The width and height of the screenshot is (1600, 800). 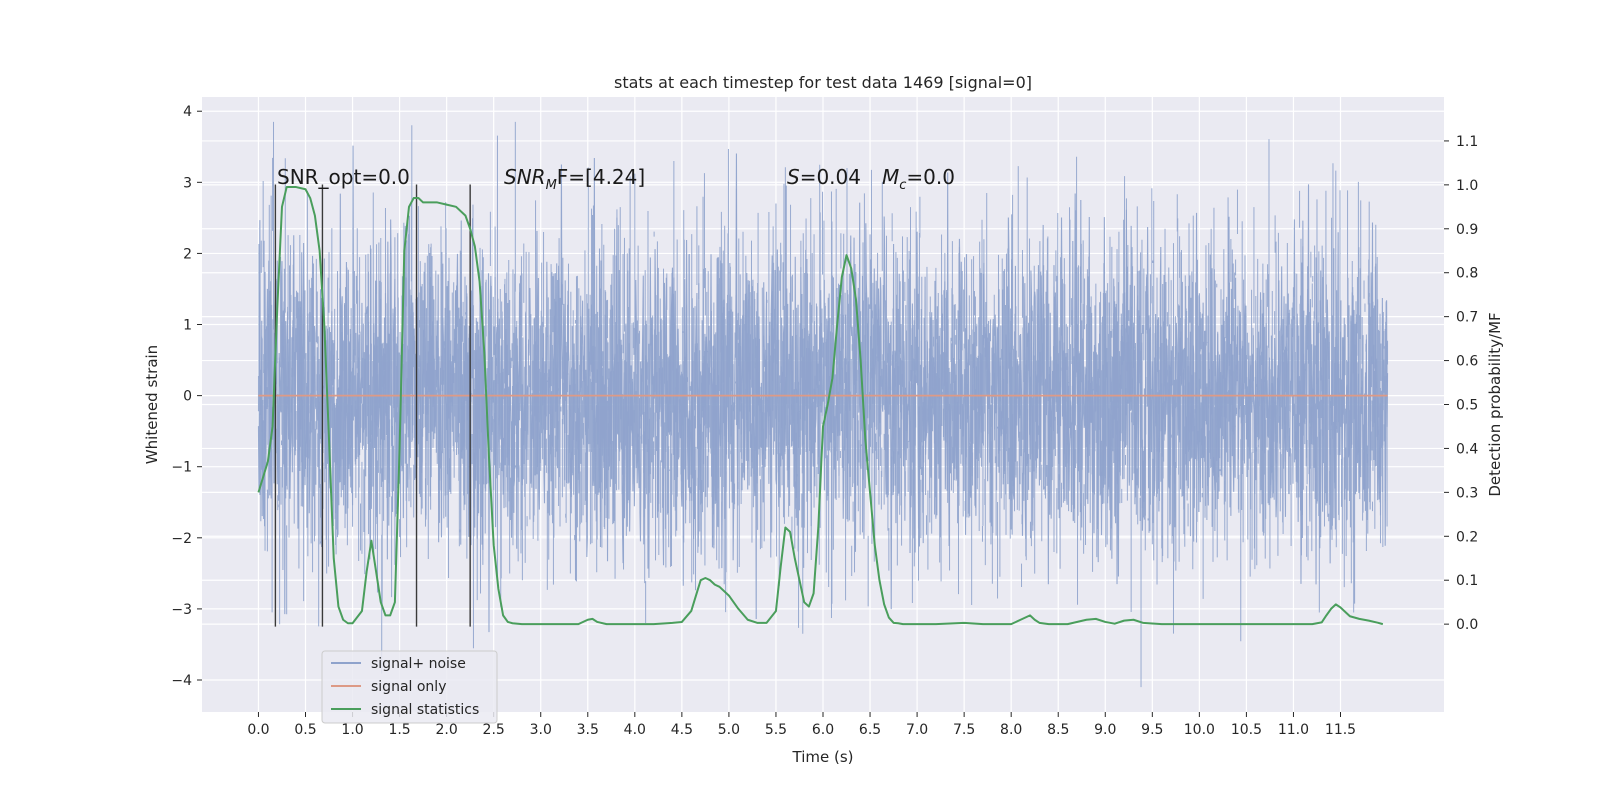 What do you see at coordinates (551, 185) in the screenshot?
I see `annotation-snr-mf-subscript: M` at bounding box center [551, 185].